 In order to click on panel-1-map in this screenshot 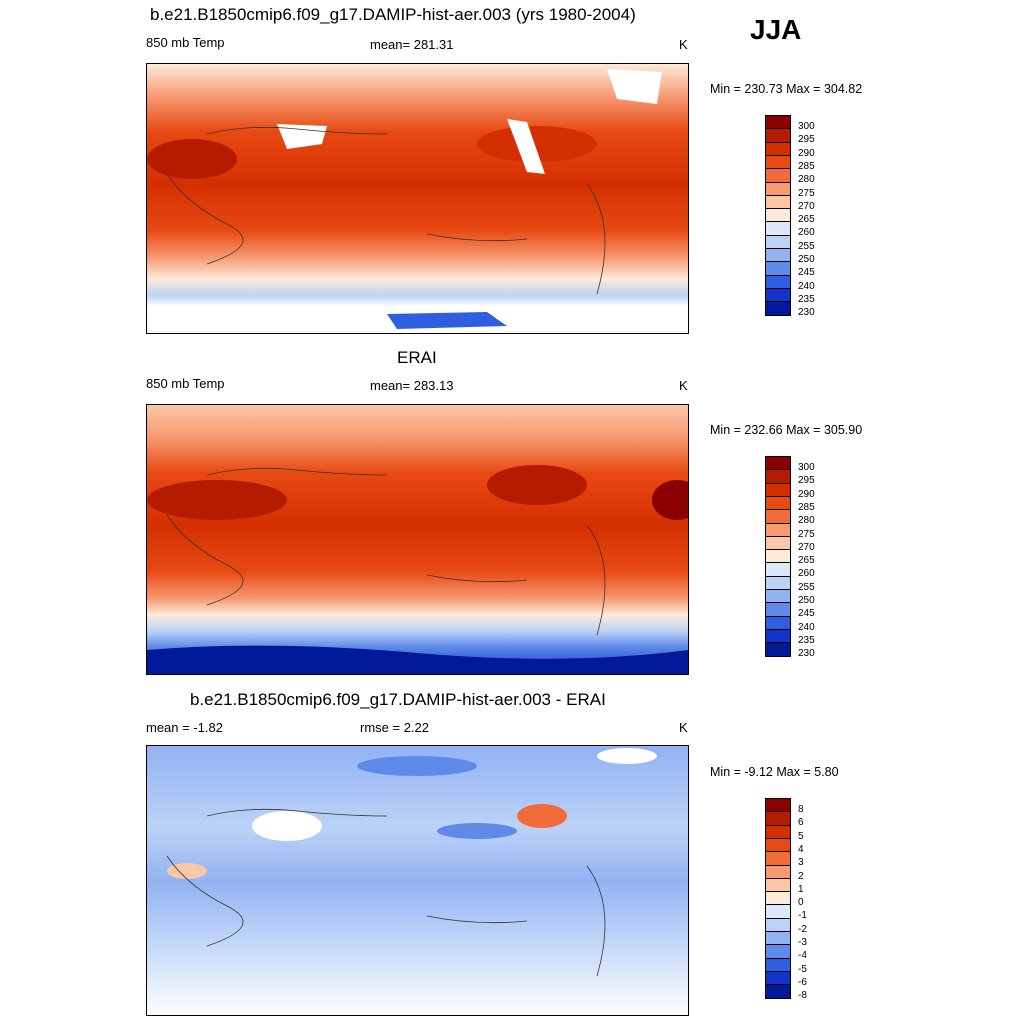, I will do `click(417, 198)`.